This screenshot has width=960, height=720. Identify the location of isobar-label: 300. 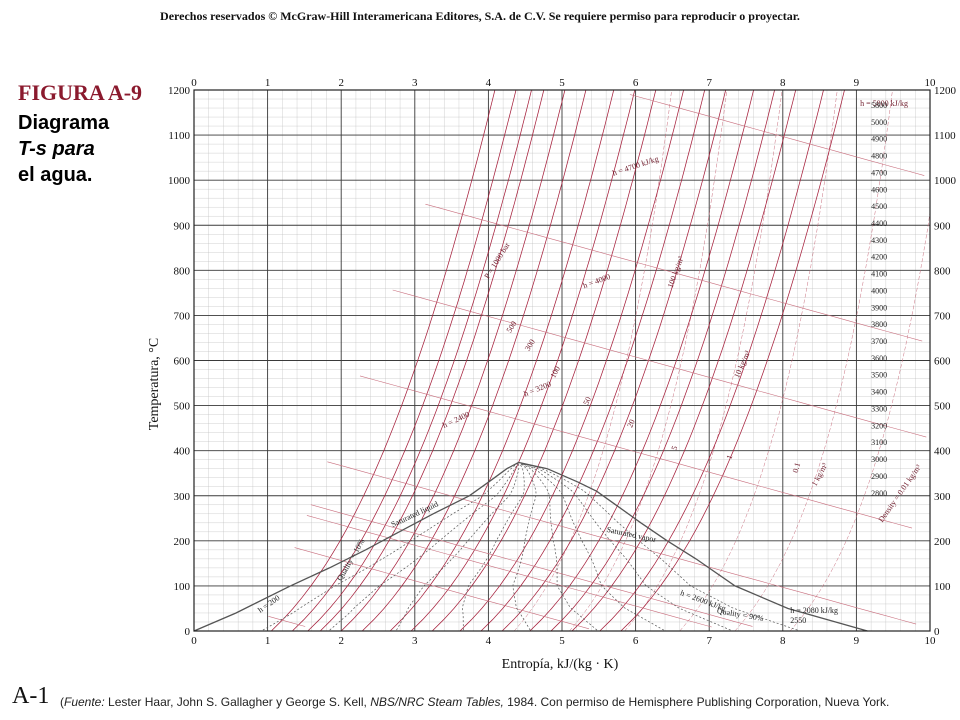
(530, 345).